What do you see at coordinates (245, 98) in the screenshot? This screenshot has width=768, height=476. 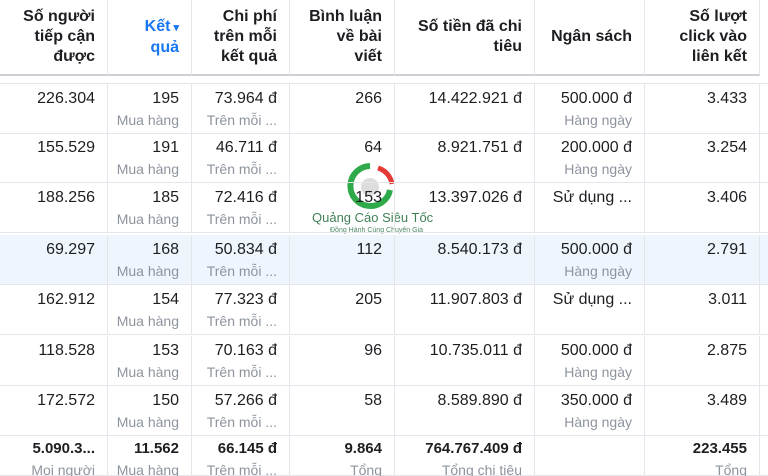 I see `cell-value: 73.964 đ` at bounding box center [245, 98].